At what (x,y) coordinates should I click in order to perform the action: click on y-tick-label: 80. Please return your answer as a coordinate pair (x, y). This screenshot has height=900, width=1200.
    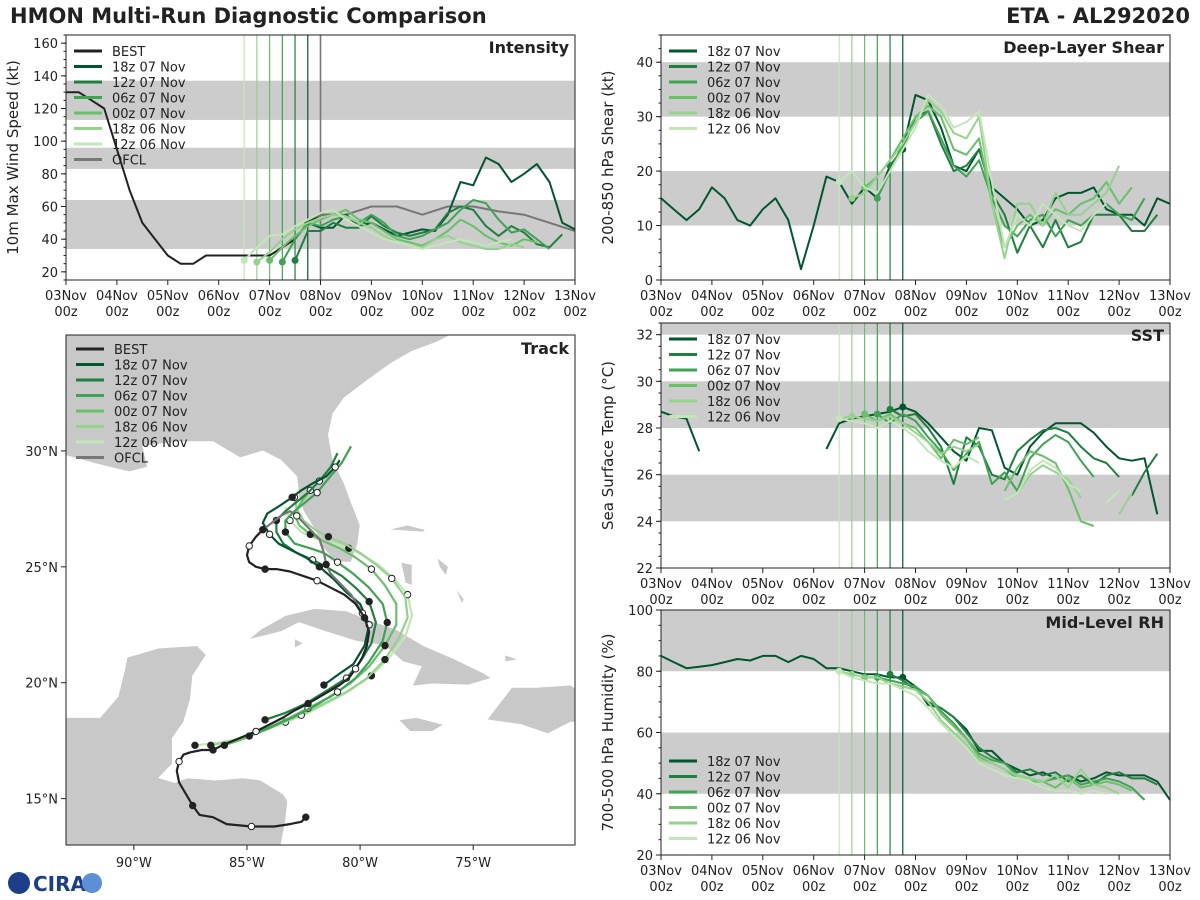
    Looking at the image, I should click on (49, 175).